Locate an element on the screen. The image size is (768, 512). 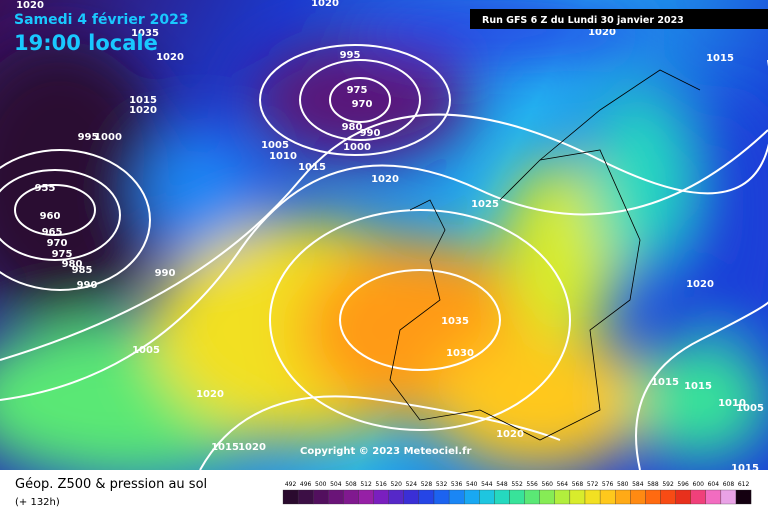
scale-label: 508 is located at coordinates (351, 484).